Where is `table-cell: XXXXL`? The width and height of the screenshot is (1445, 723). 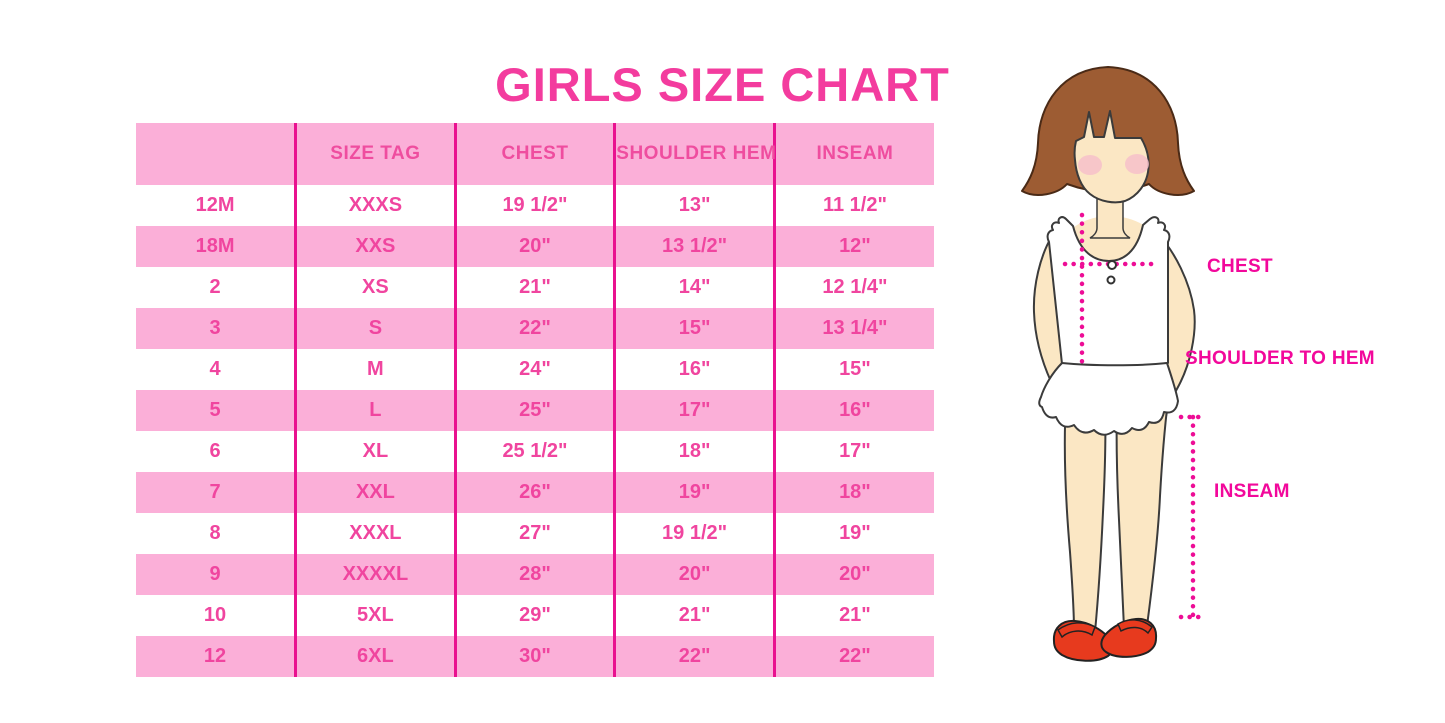
table-cell: XXXXL is located at coordinates (375, 574).